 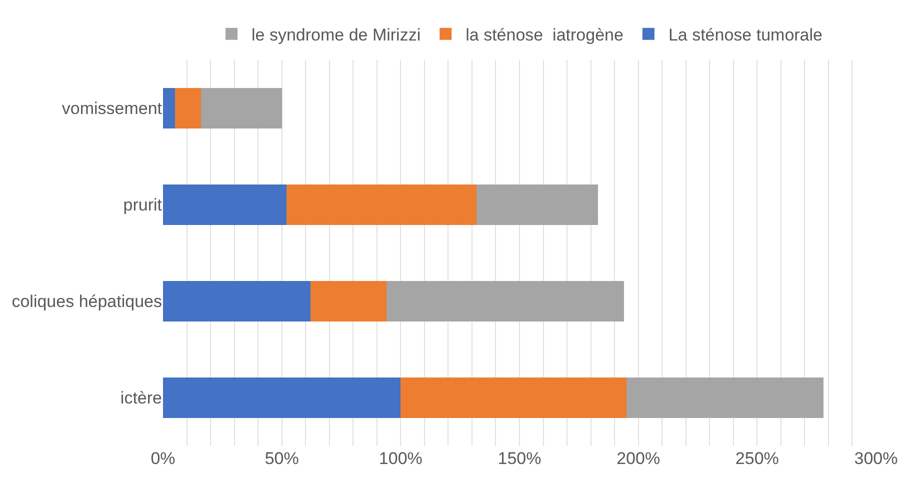 I want to click on legend-label: la sténose iatrogène, so click(x=545, y=34).